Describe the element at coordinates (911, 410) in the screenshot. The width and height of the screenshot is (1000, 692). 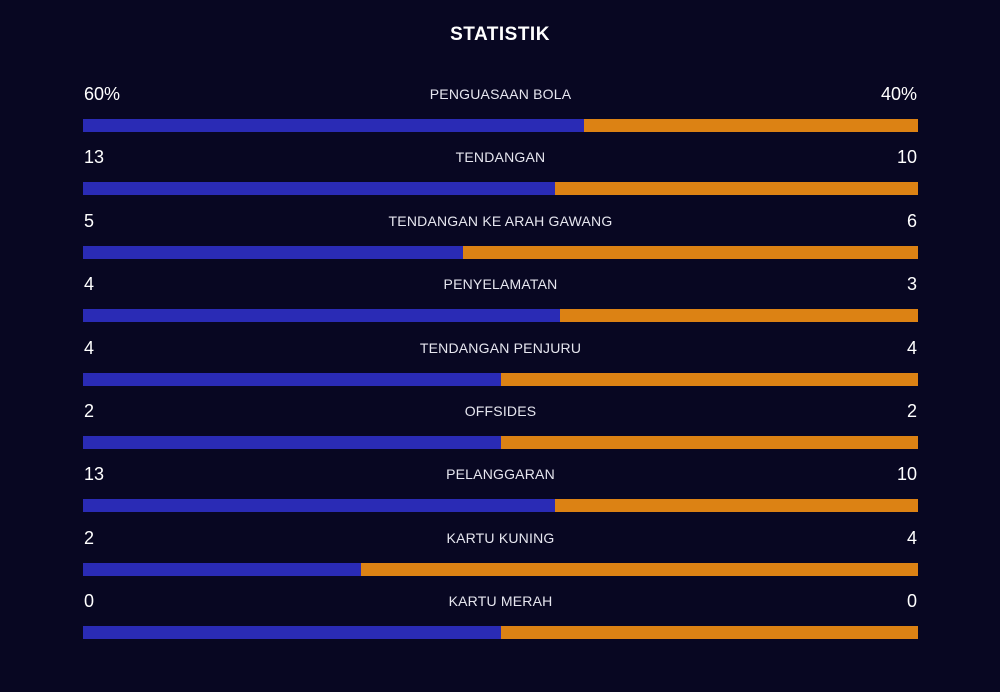
I see `away-value: 2` at that location.